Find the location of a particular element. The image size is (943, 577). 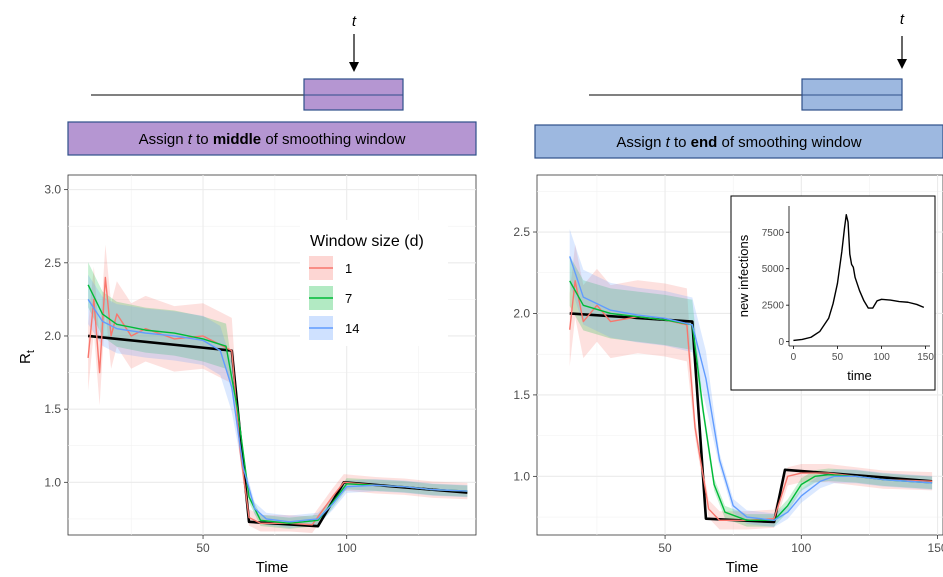

right-x-axis-title: Time is located at coordinates (742, 567).